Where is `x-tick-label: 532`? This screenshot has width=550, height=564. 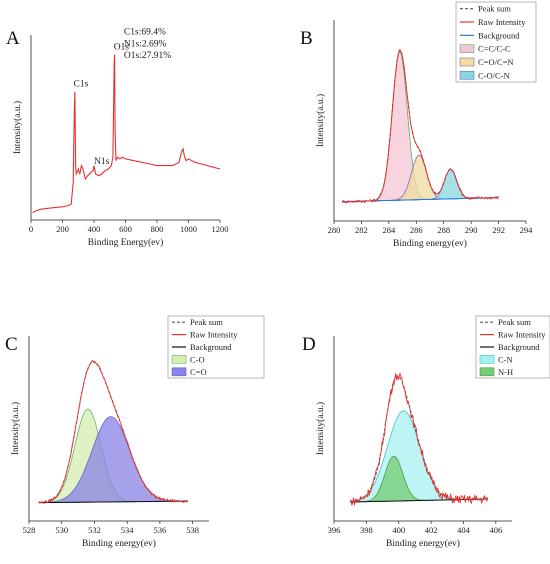
x-tick-label: 532 is located at coordinates (94, 530).